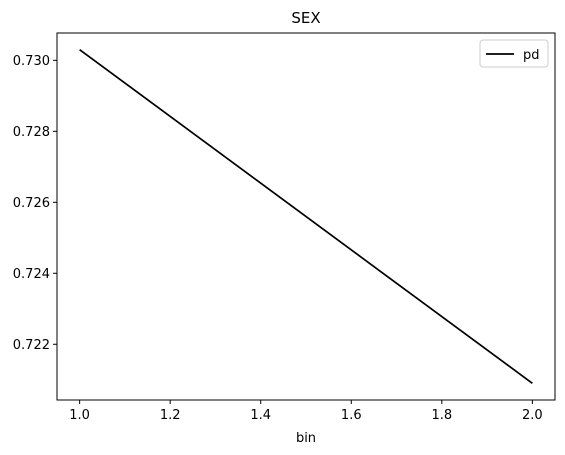 This screenshot has width=565, height=455. I want to click on y-tick-label: 0.724, so click(31, 274).